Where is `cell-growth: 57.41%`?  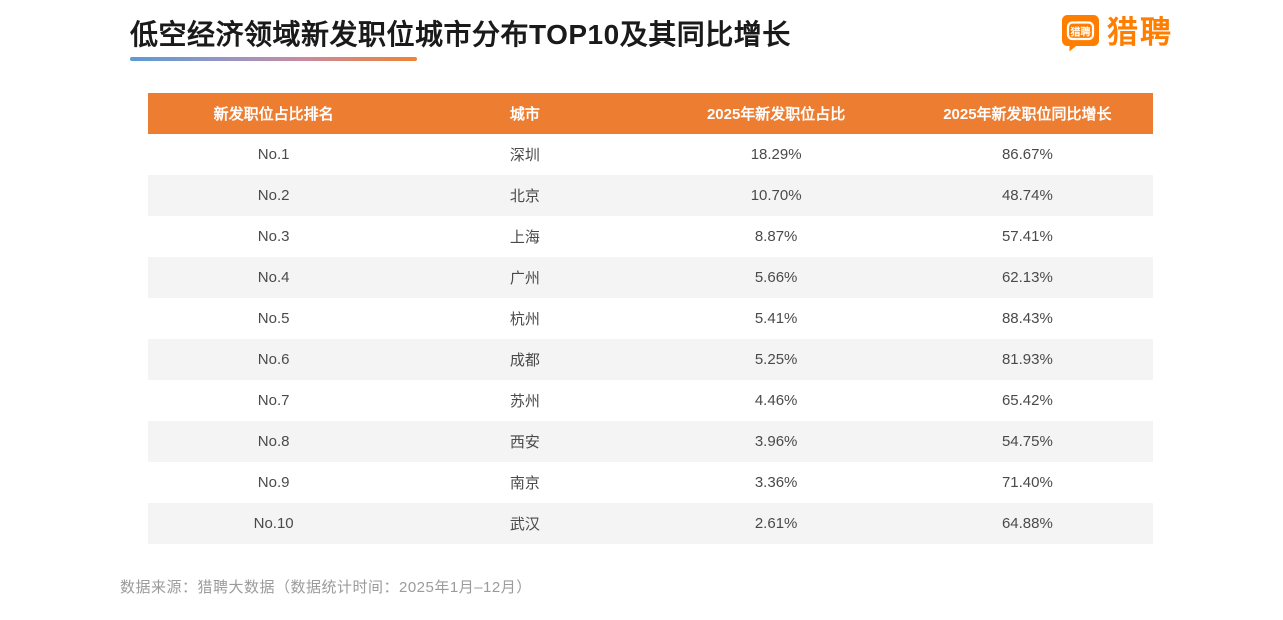
cell-growth: 57.41% is located at coordinates (1027, 236).